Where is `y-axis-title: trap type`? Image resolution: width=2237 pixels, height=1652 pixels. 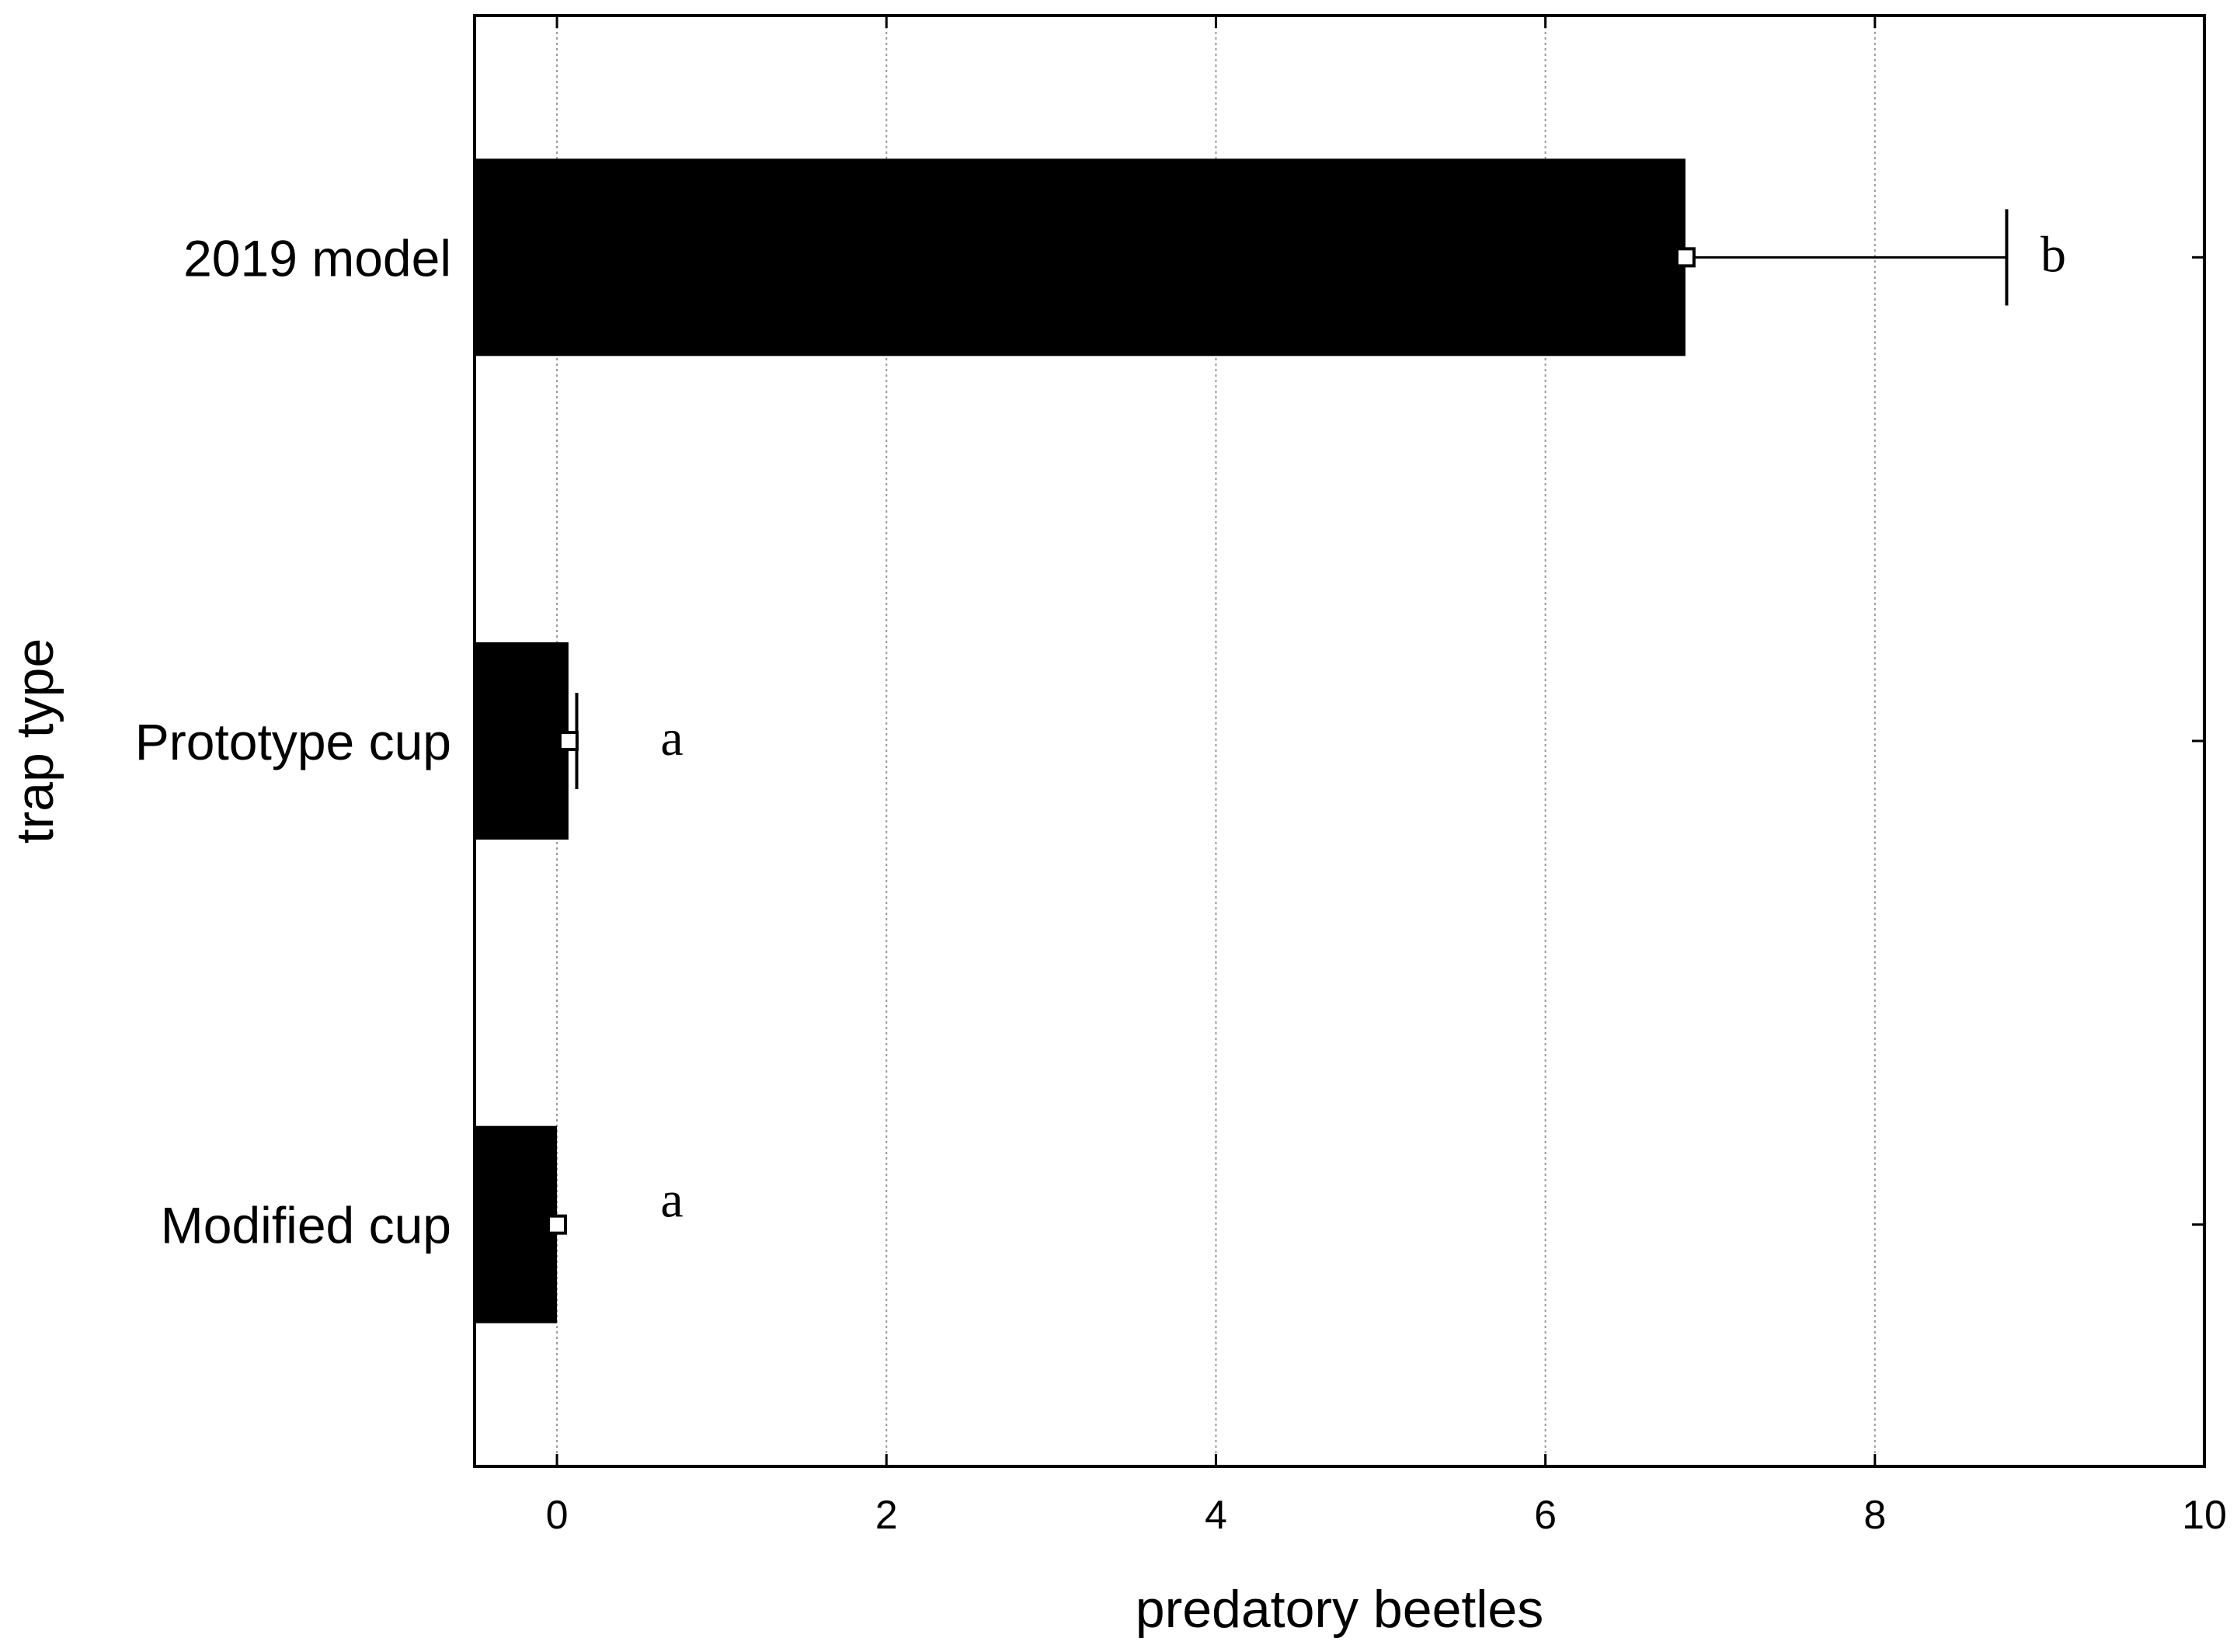 y-axis-title: trap type is located at coordinates (34, 741).